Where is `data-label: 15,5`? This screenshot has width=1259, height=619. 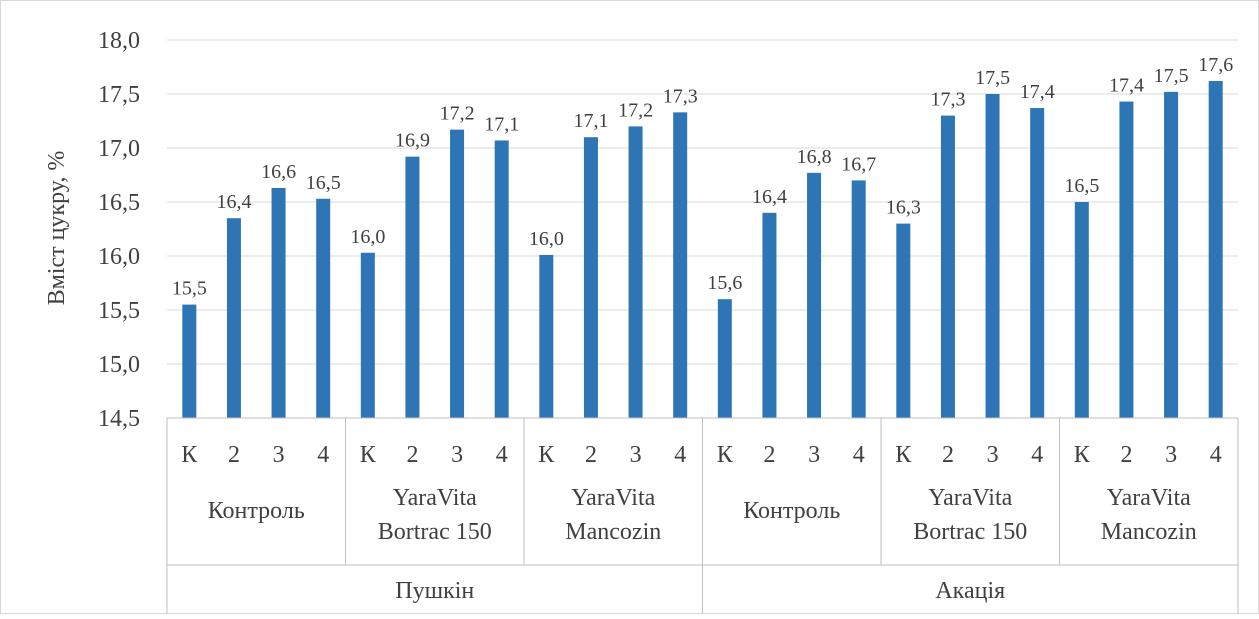
data-label: 15,5 is located at coordinates (189, 289).